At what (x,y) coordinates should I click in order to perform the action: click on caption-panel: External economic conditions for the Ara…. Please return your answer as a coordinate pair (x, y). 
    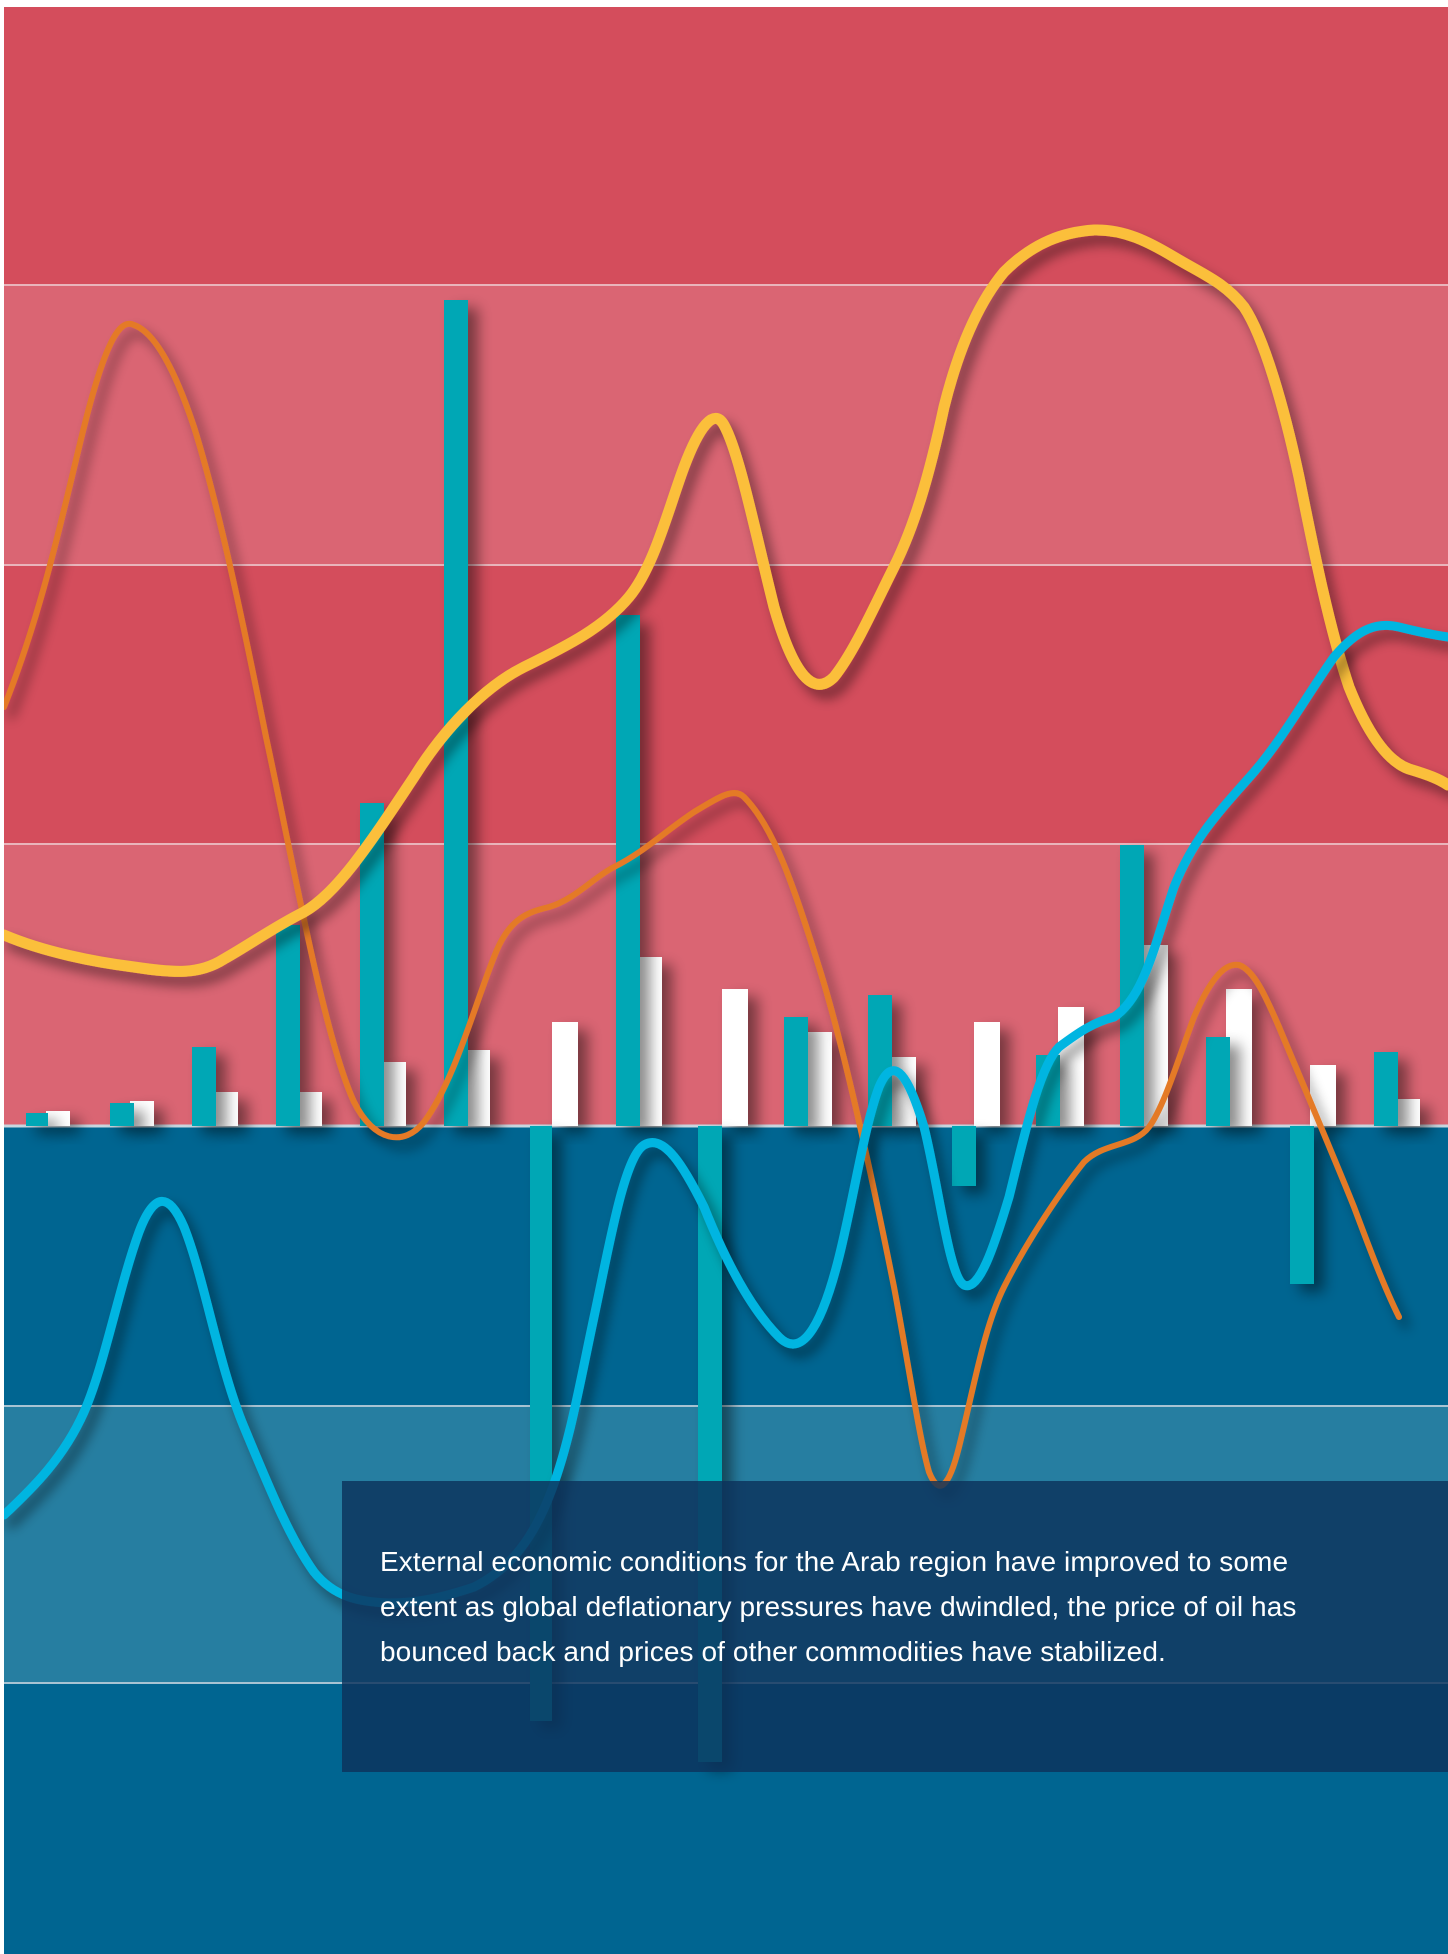
    Looking at the image, I should click on (895, 1626).